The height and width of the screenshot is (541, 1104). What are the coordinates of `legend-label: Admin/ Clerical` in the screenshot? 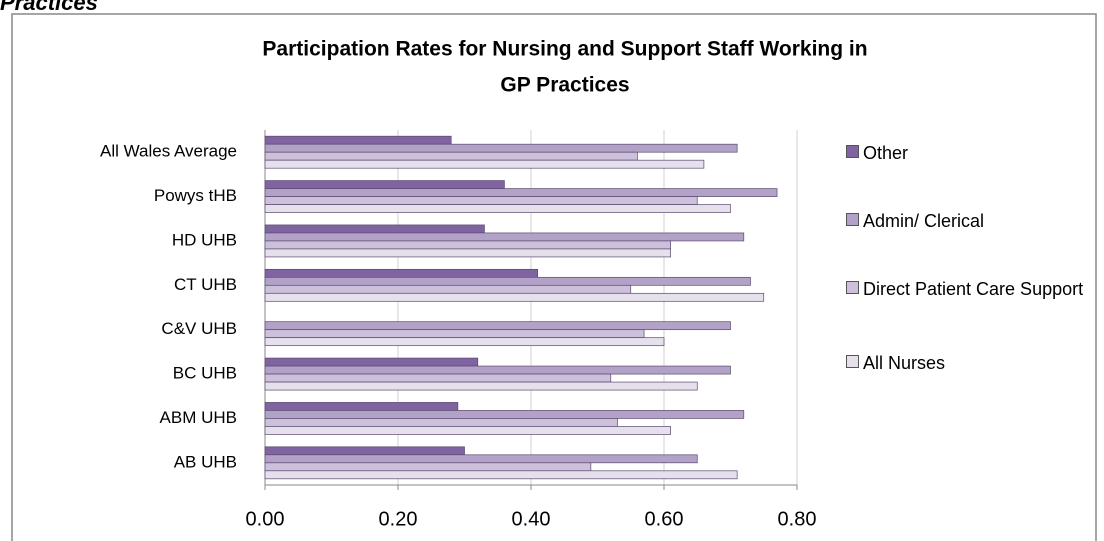 It's located at (924, 221).